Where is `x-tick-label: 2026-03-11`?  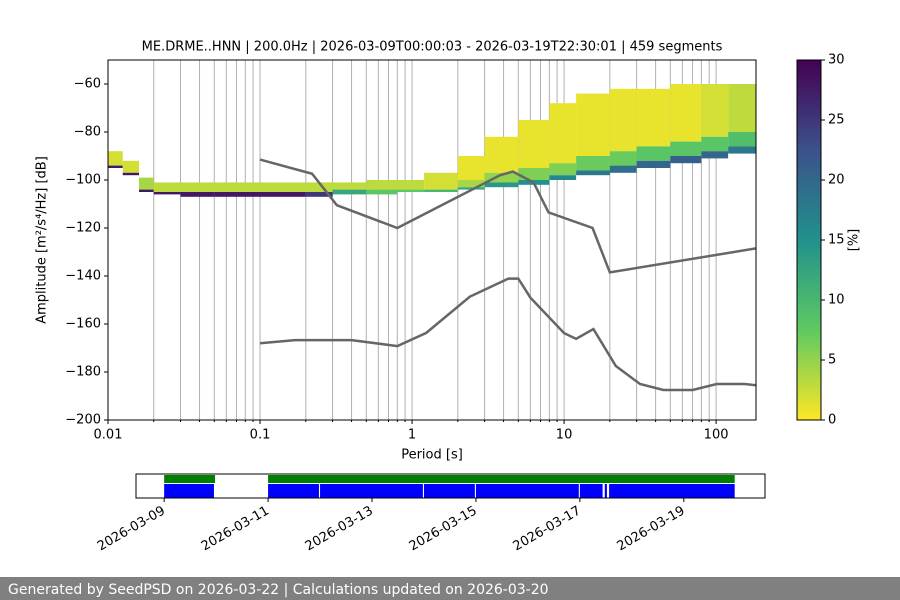
x-tick-label: 2026-03-11 is located at coordinates (235, 529).